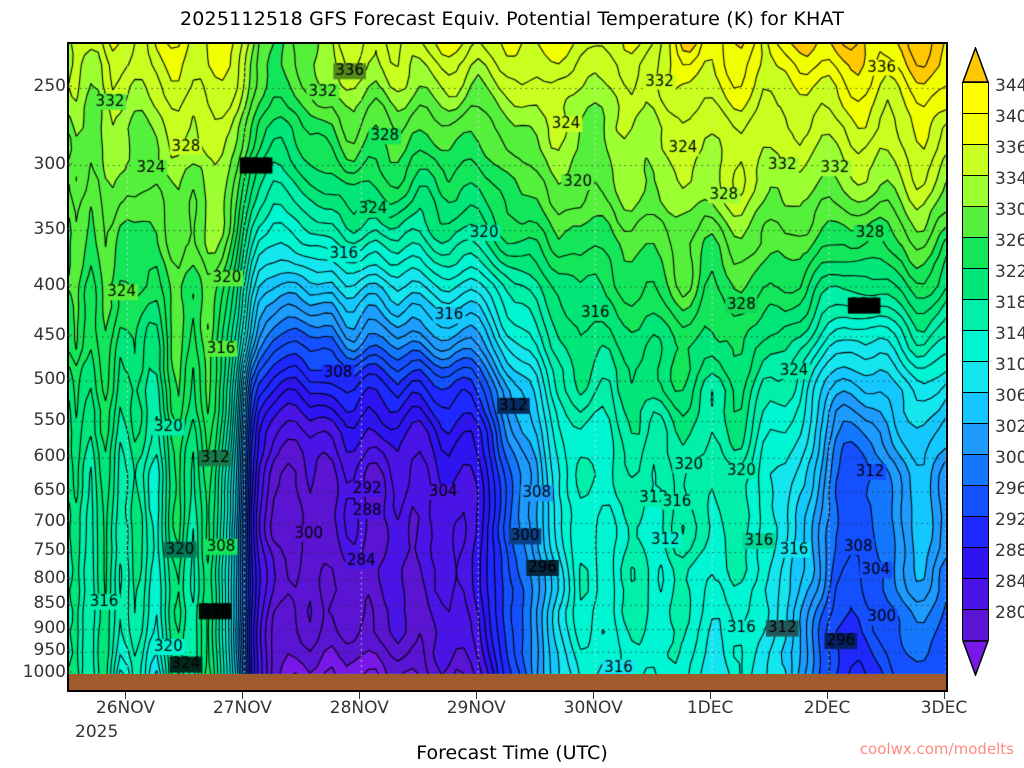  Describe the element at coordinates (512, 753) in the screenshot. I see `x-axis-title: Forecast Time (UTC)` at that location.